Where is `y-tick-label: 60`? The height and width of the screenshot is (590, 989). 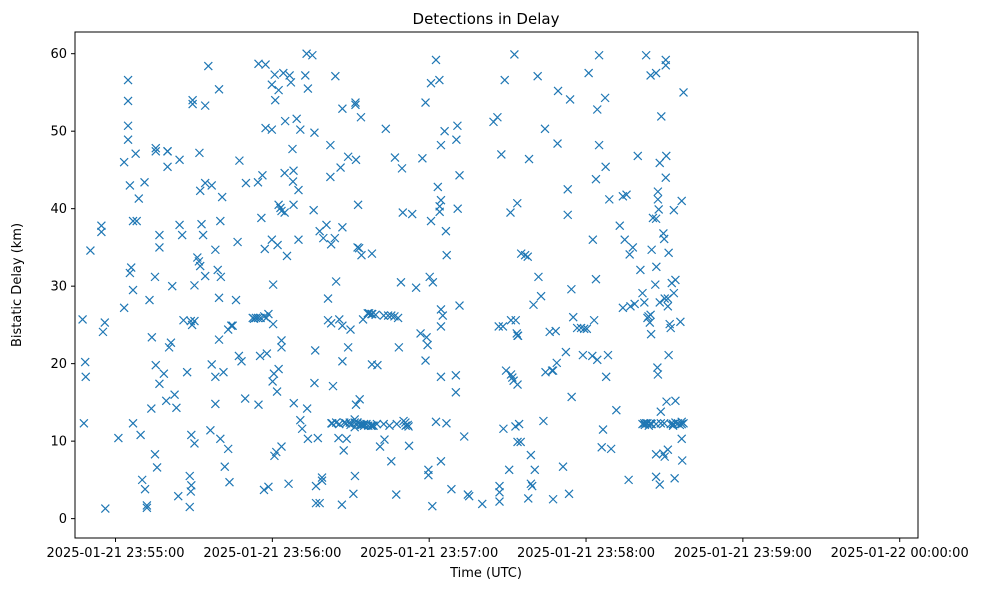 y-tick-label: 60 is located at coordinates (58, 54).